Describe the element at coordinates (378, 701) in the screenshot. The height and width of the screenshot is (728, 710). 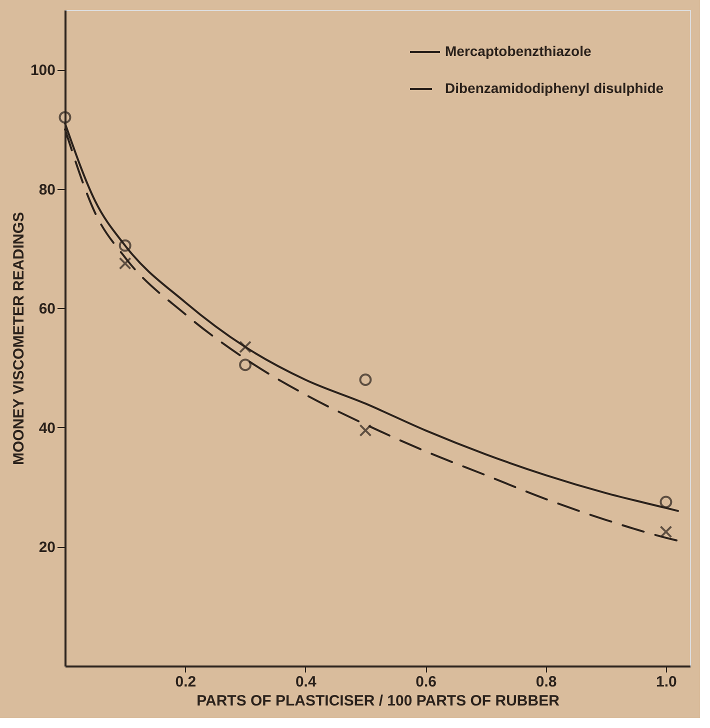
I see `x-axis-title: PARTS OF PLASTICISER / 100 PARTS OF RUBBER` at that location.